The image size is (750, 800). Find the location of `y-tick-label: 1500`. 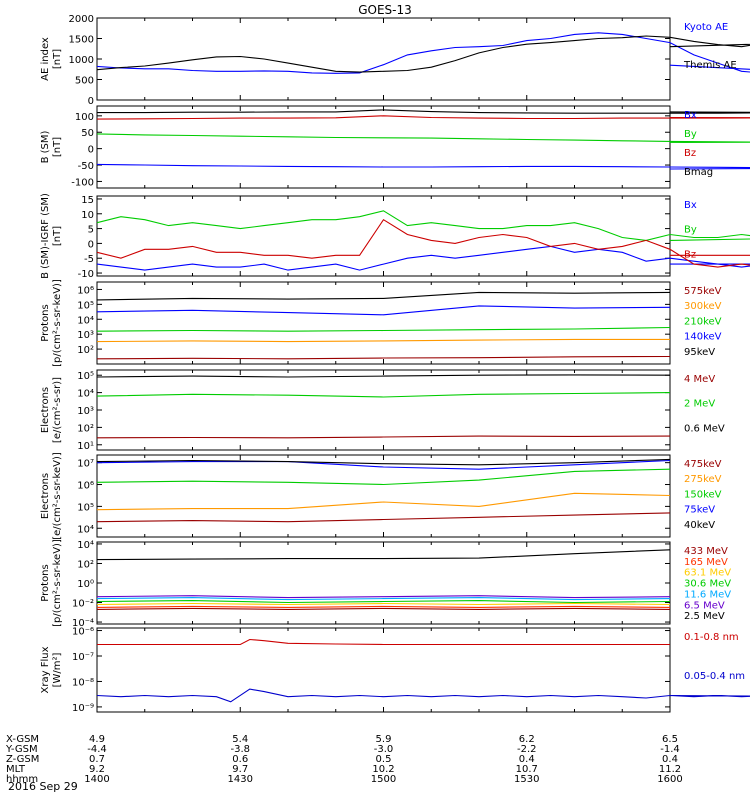

y-tick-label: 1500 is located at coordinates (81, 40).